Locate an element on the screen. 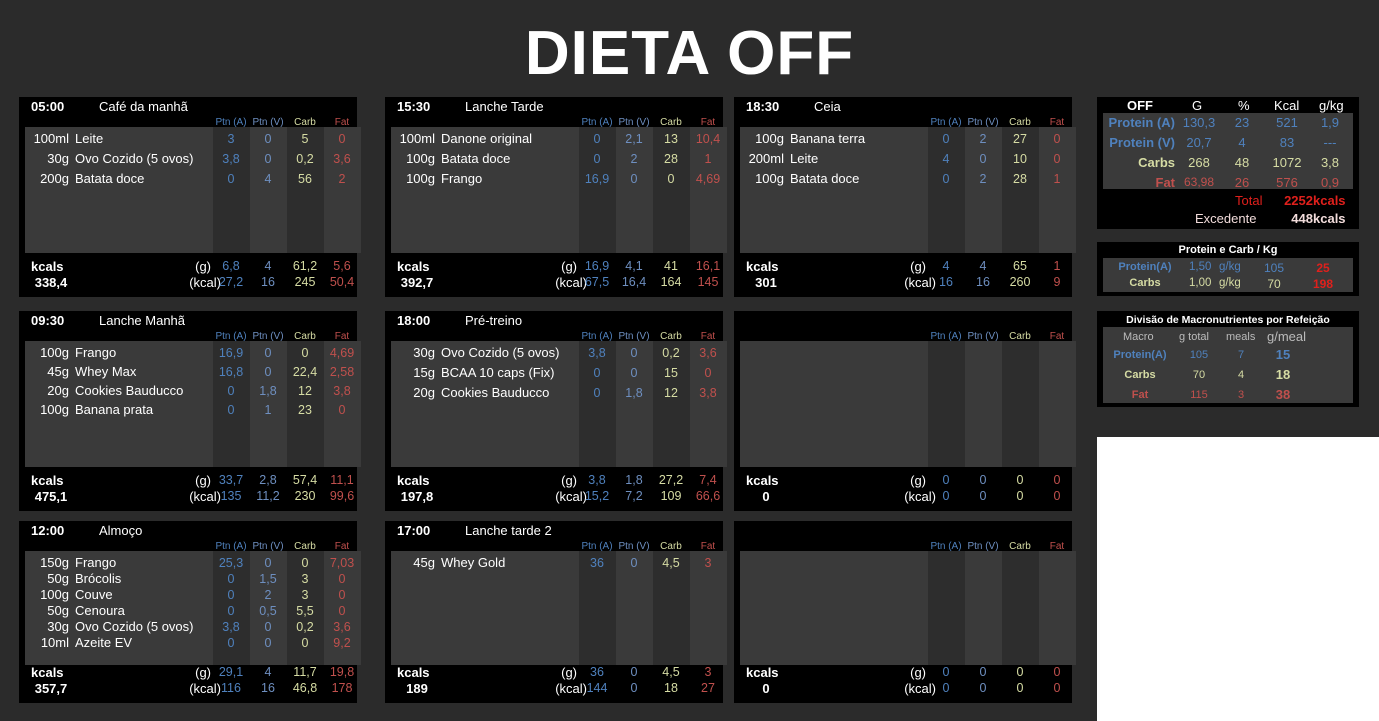 The image size is (1379, 721). summary-row-gkg: --- is located at coordinates (1330, 142).